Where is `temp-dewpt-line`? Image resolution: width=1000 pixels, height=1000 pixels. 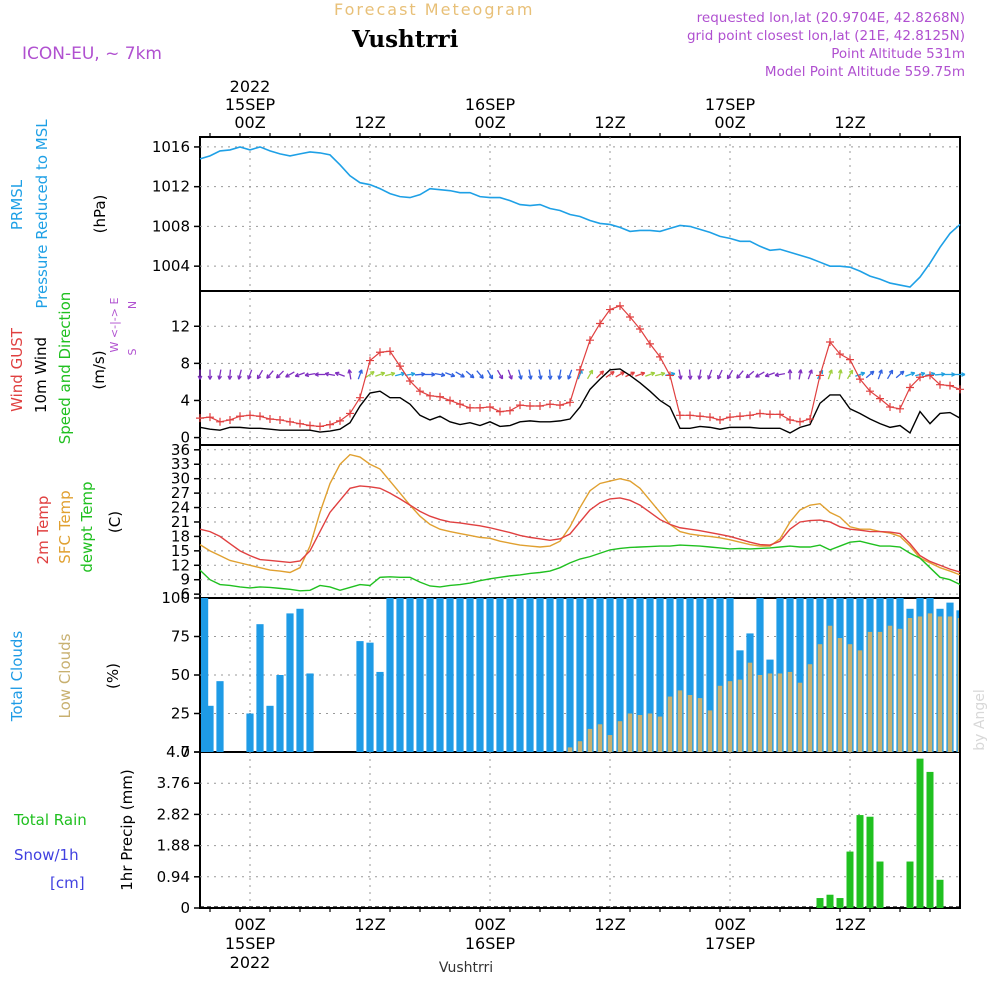 temp-dewpt-line is located at coordinates (580, 566).